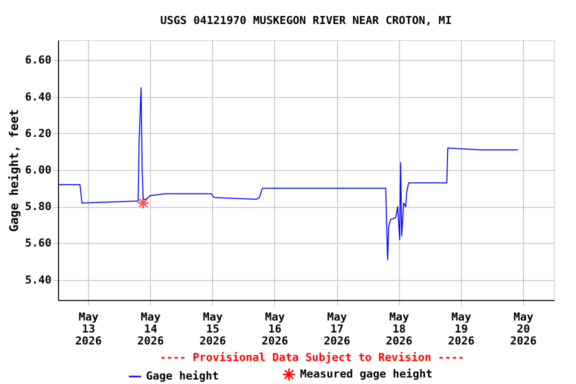 Image resolution: width=576 pixels, height=384 pixels. What do you see at coordinates (182, 376) in the screenshot?
I see `legend-label: Gage height` at bounding box center [182, 376].